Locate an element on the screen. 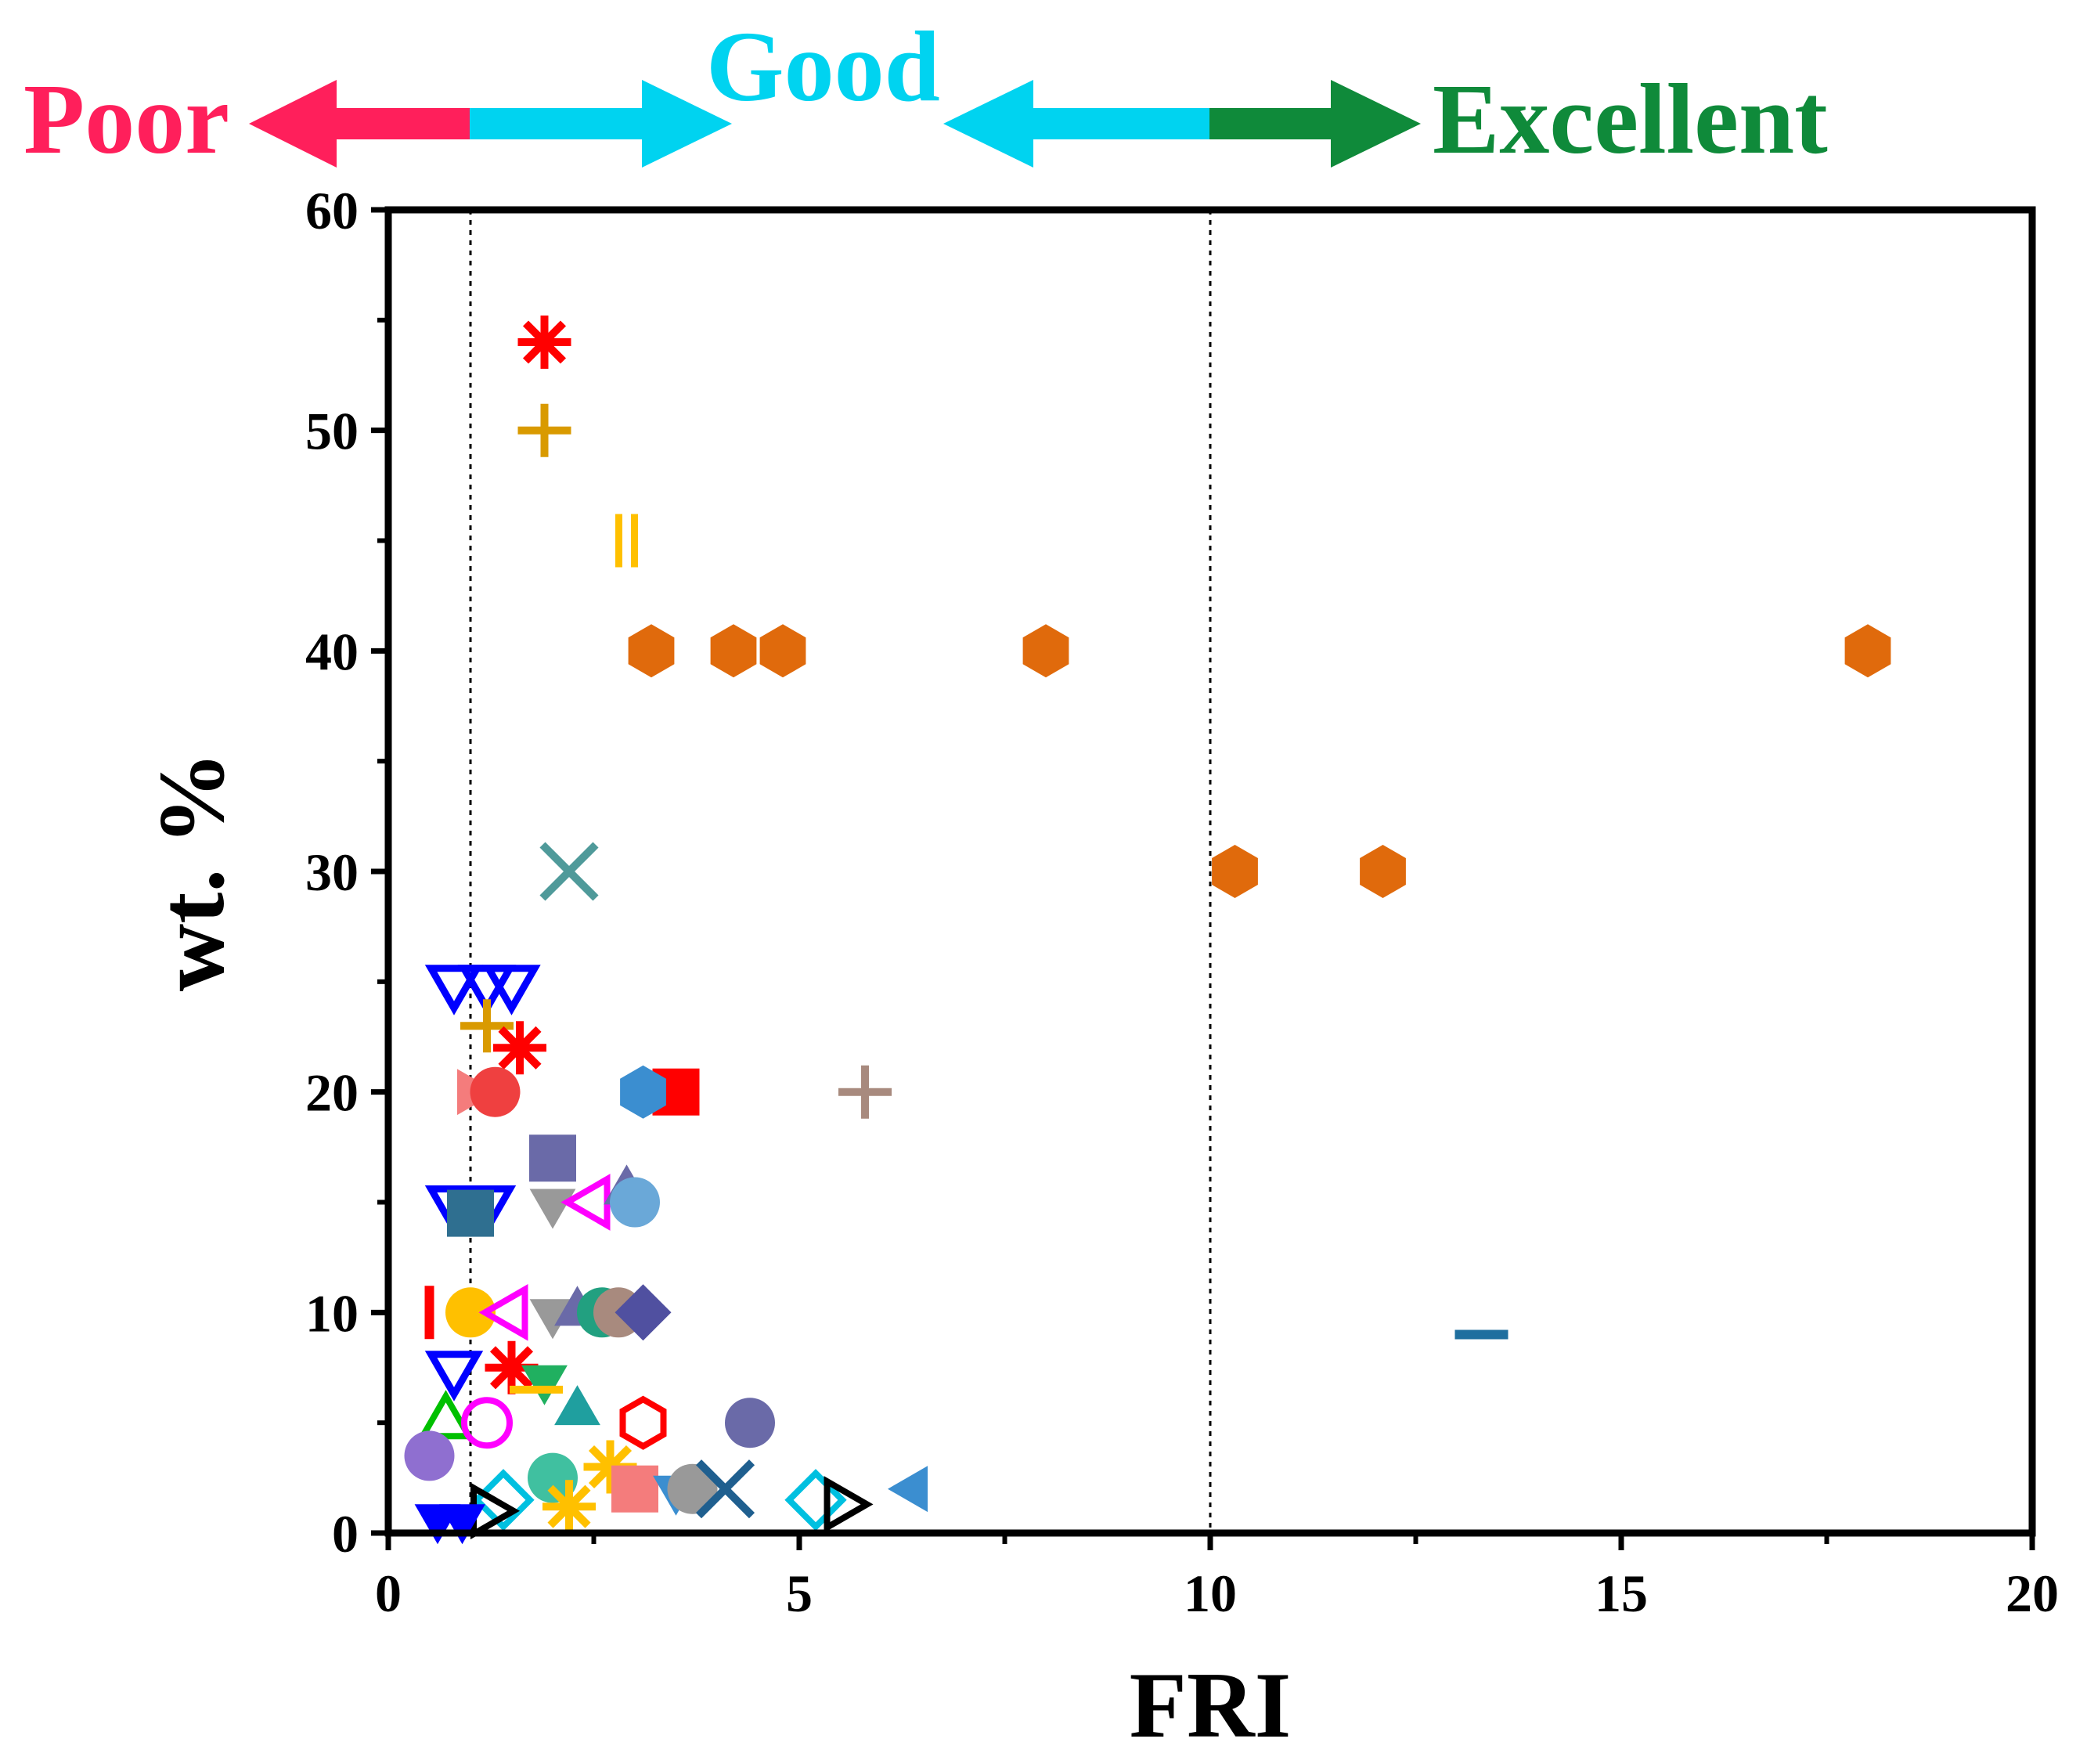 The height and width of the screenshot is (1764, 2087). x-tick-label: 5 is located at coordinates (800, 1593).